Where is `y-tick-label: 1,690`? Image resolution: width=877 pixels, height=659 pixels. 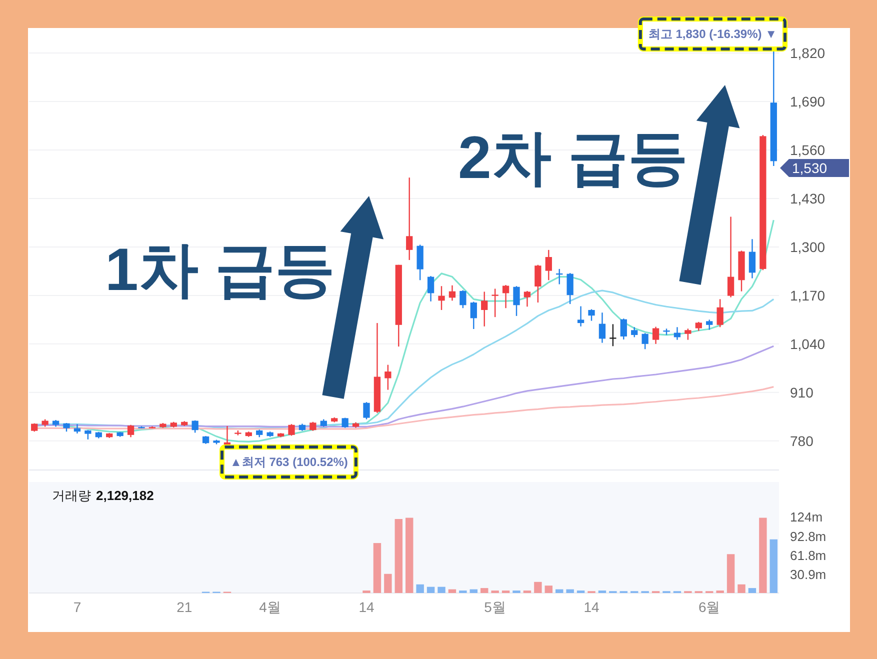 y-tick-label: 1,690 is located at coordinates (808, 101).